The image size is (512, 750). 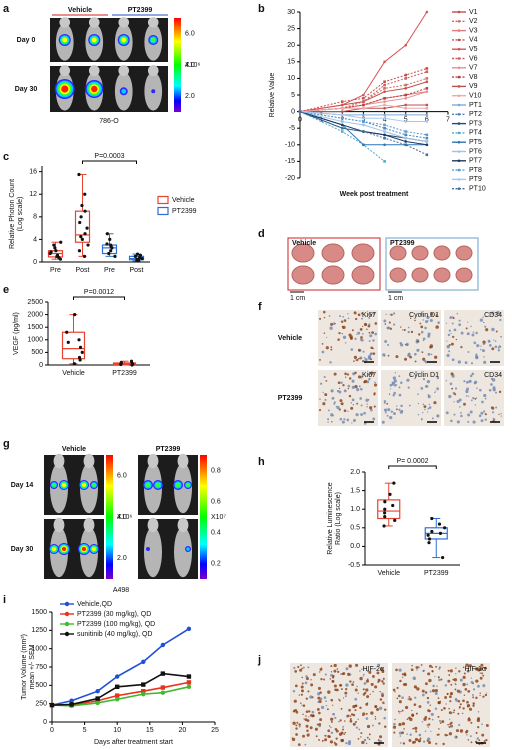 I want to click on mouse, so click(x=59, y=488).